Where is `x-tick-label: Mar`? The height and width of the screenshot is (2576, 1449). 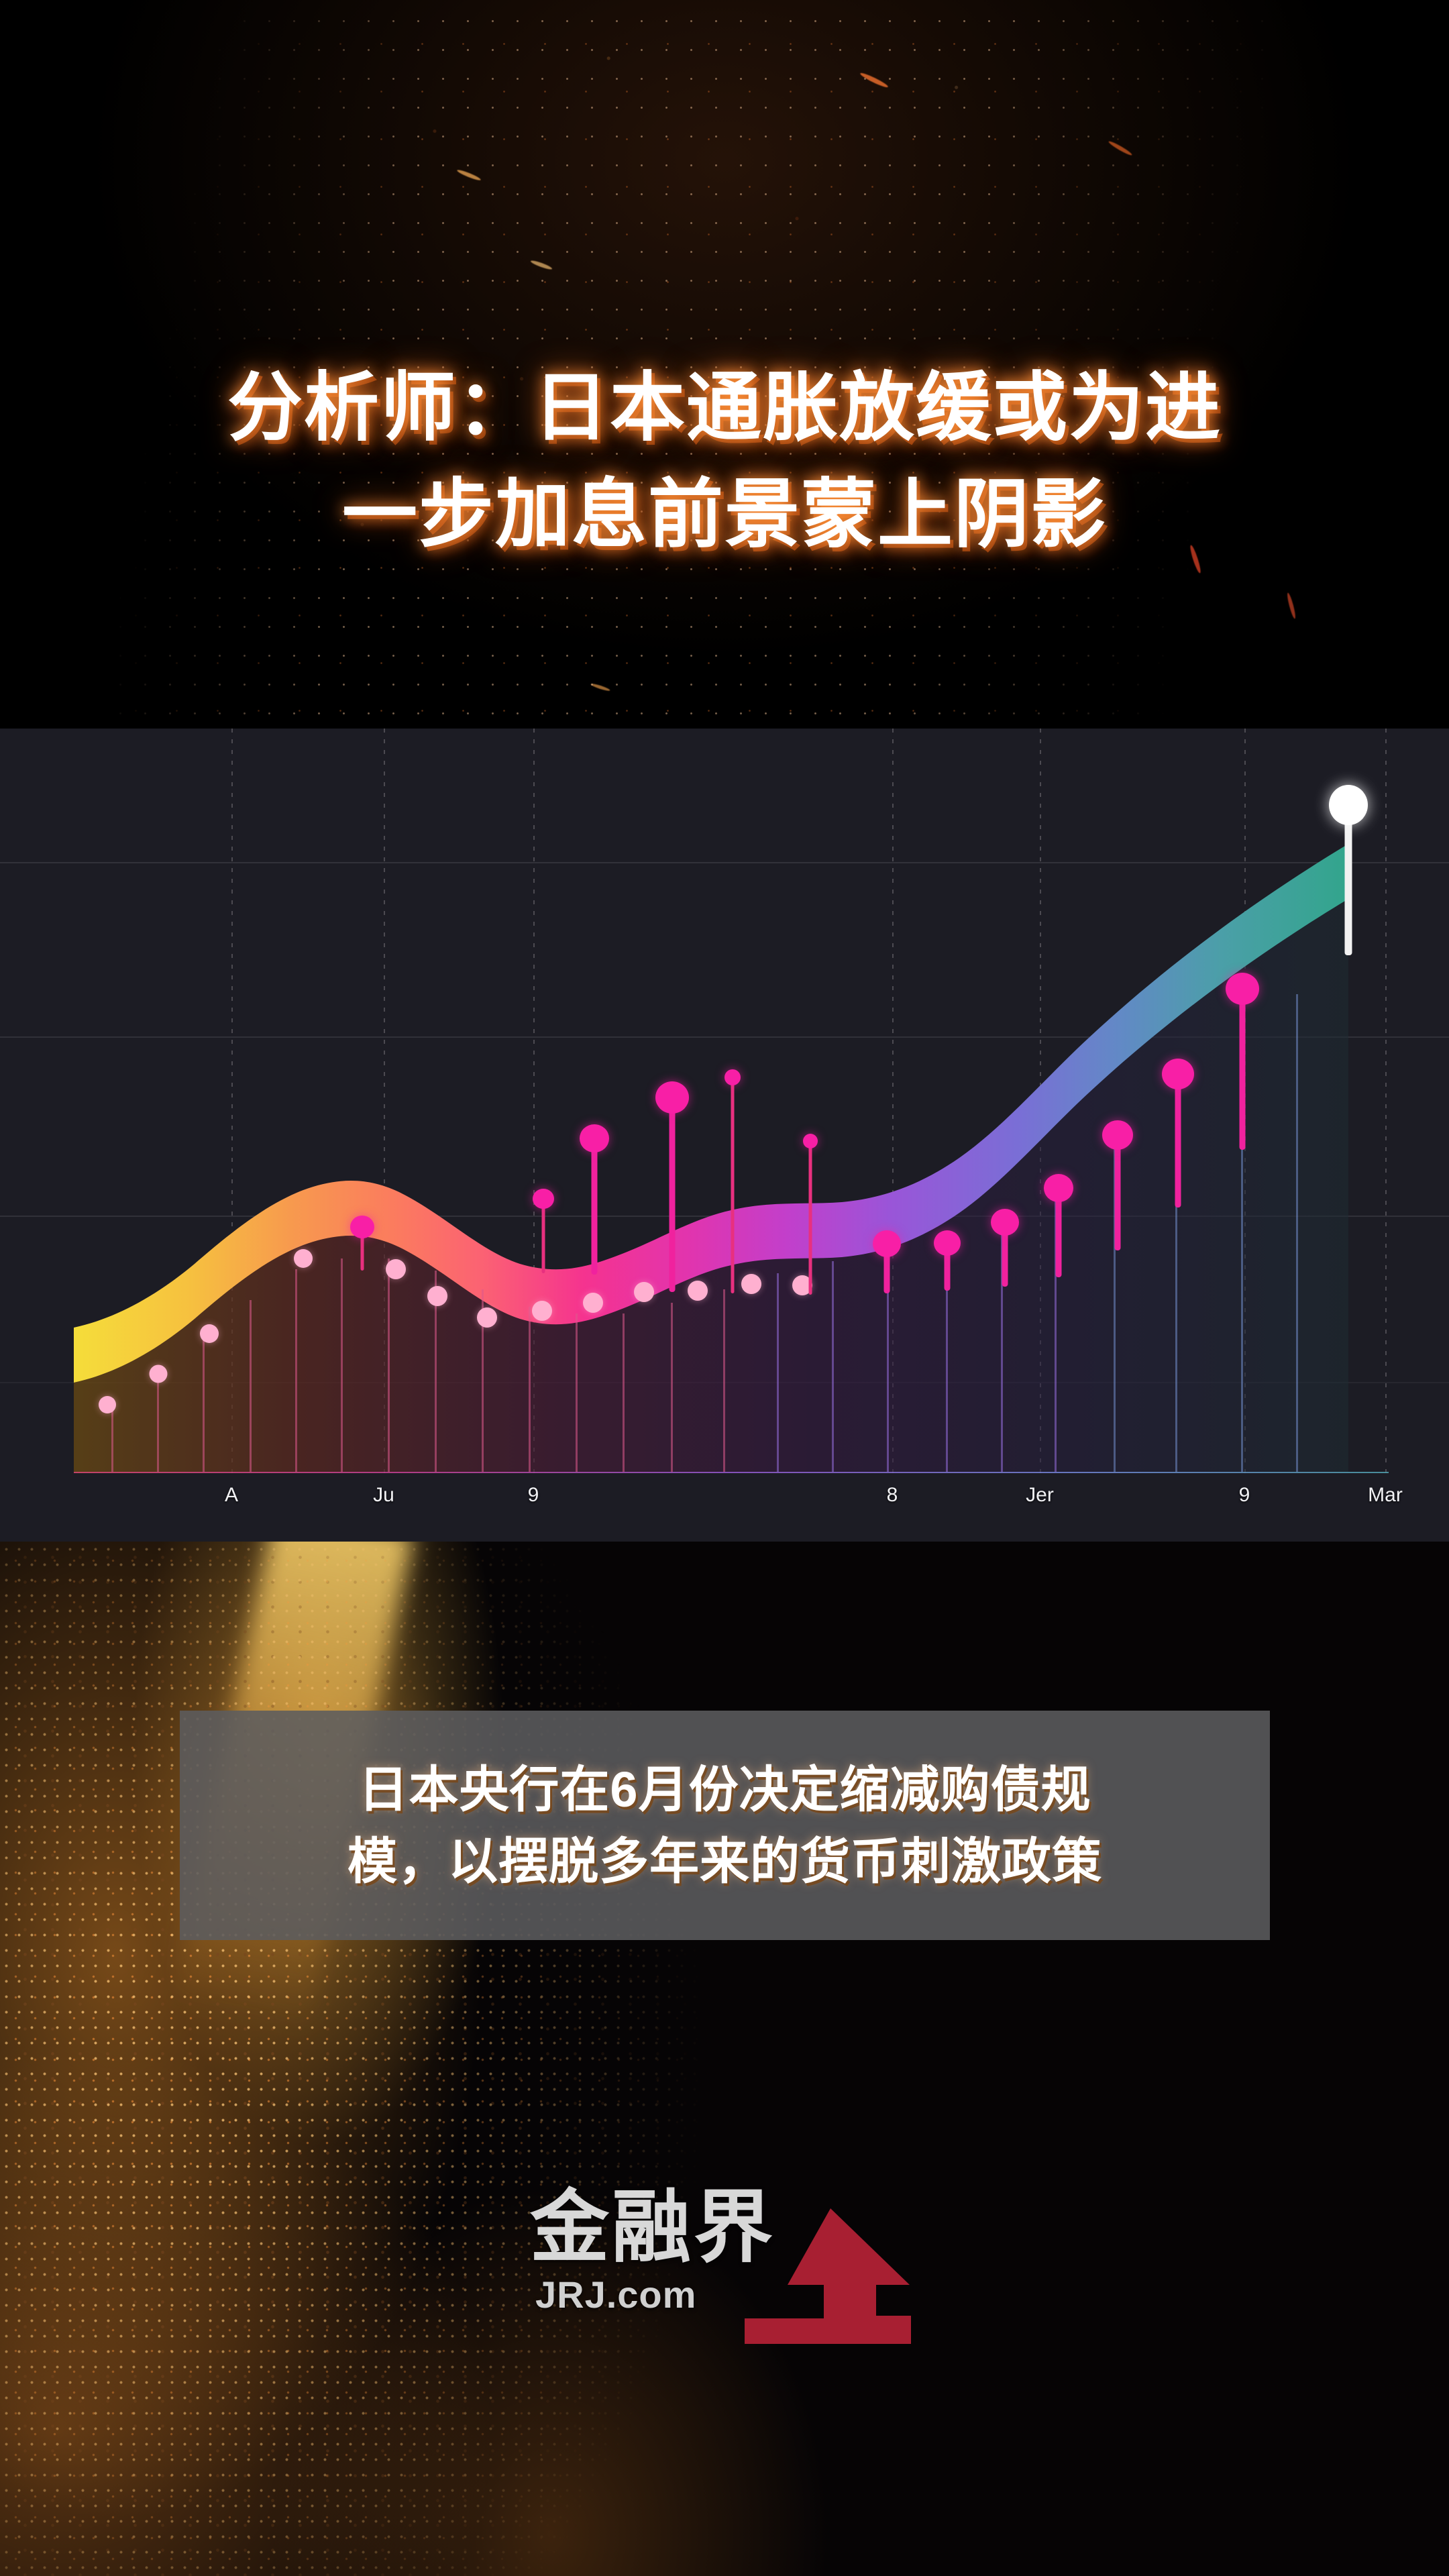
x-tick-label: Mar is located at coordinates (1385, 1495).